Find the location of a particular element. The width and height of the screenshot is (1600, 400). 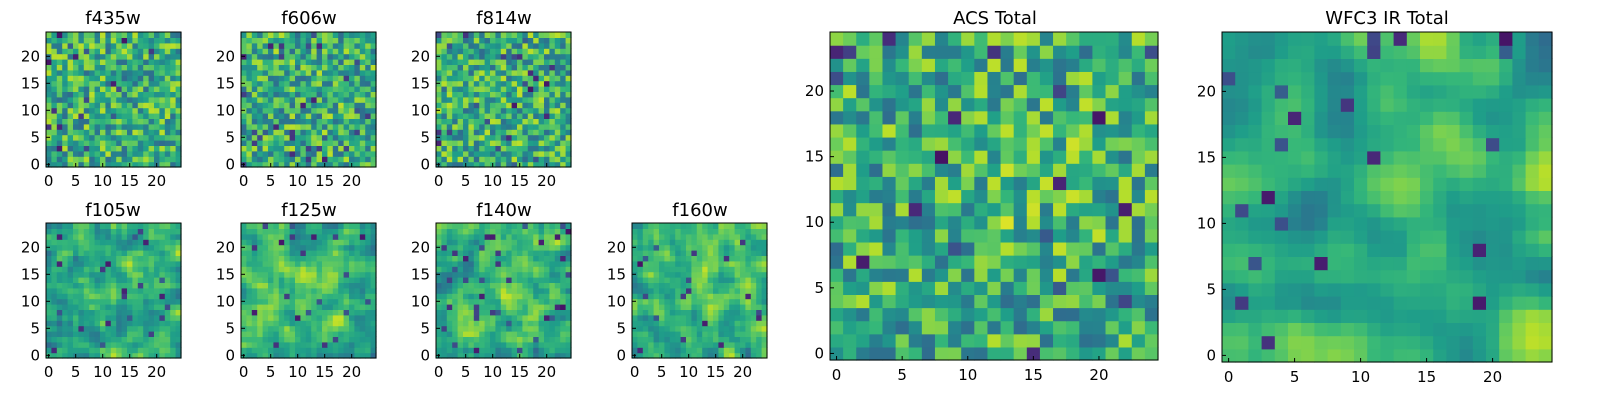

x-tick-label: 15 is located at coordinates (715, 372).